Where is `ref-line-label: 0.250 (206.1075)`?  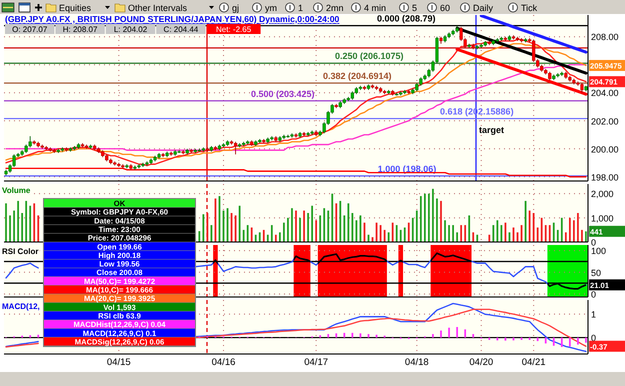
ref-line-label: 0.250 (206.1075) is located at coordinates (369, 56).